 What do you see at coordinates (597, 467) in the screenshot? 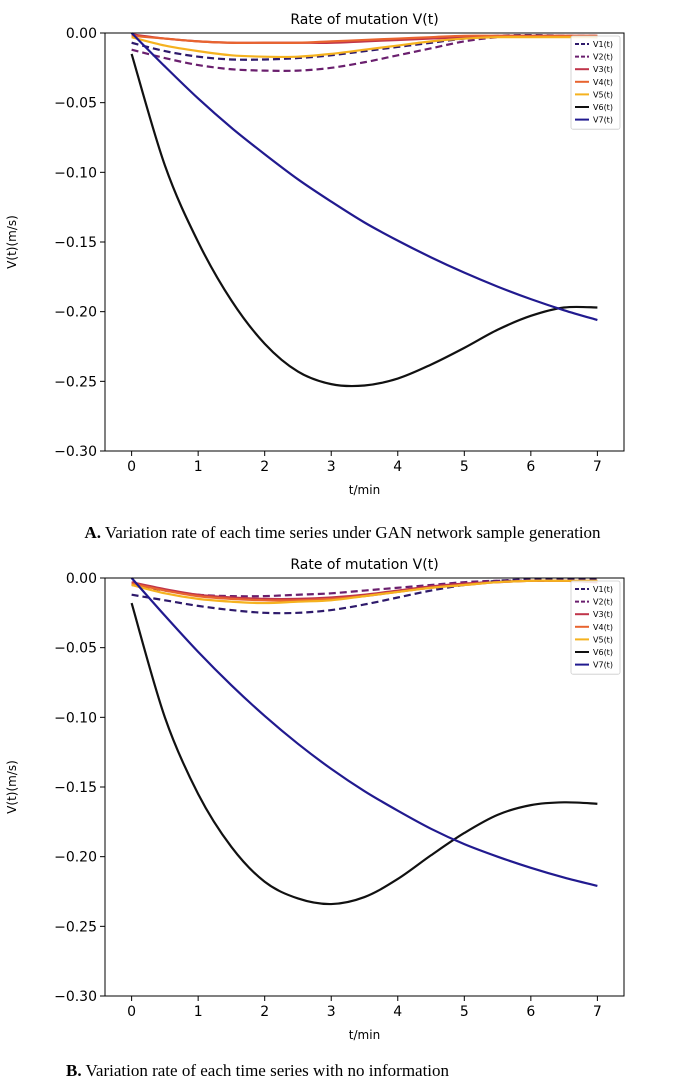
I see `chart0-x-tick-label: 7` at bounding box center [597, 467].